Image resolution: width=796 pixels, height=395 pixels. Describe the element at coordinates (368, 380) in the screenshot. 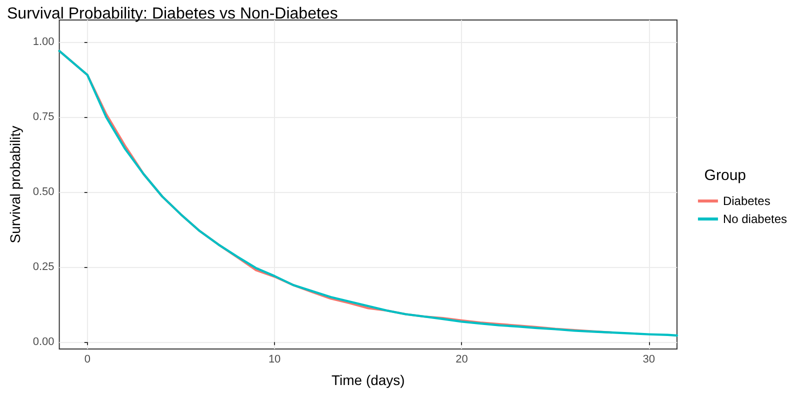

I see `x-axis-title: Time (days)` at that location.